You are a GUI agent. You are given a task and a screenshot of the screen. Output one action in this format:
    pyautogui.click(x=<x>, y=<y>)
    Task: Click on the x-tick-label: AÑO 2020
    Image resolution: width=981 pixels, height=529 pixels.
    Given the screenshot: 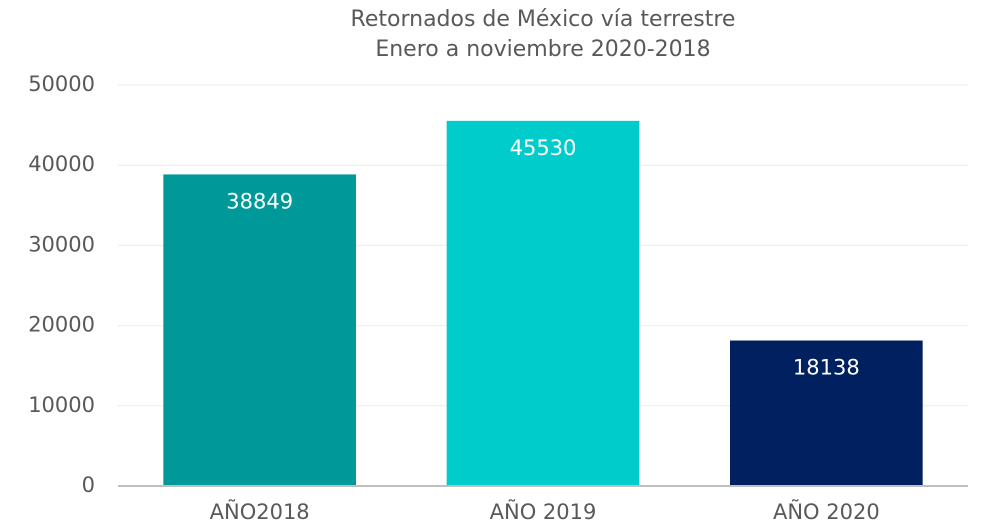 What is the action you would take?
    pyautogui.click(x=826, y=511)
    